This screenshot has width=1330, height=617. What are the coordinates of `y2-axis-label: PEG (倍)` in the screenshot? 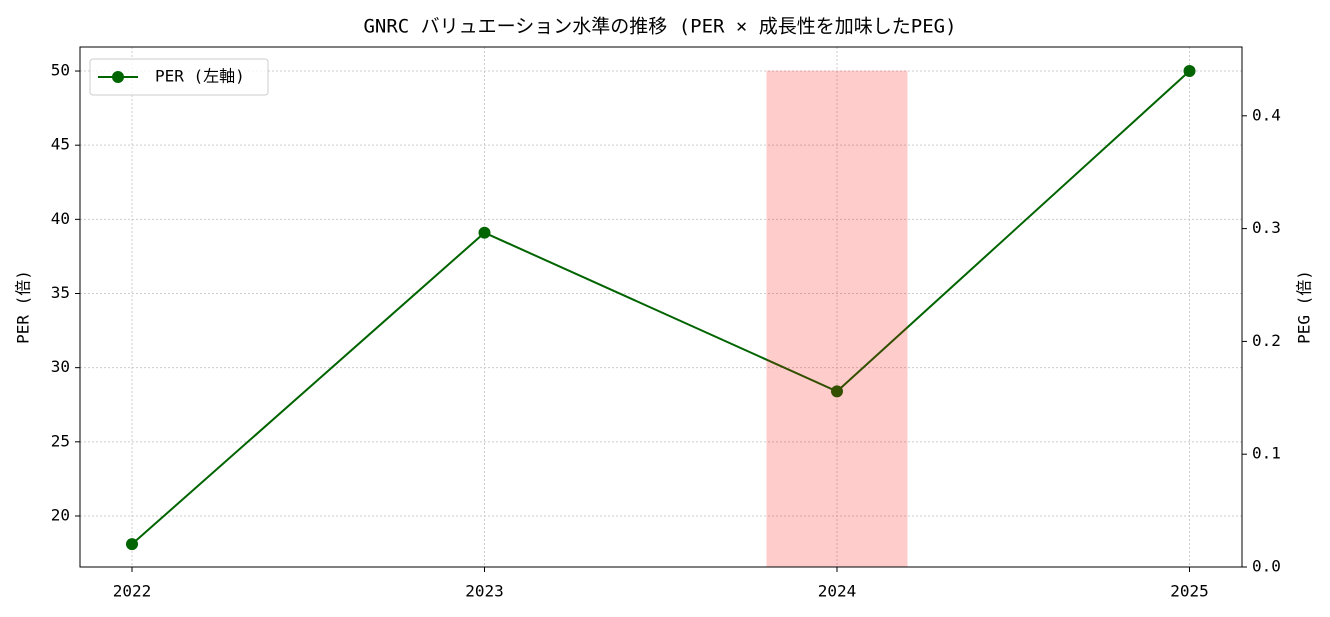 It's located at (1304, 307).